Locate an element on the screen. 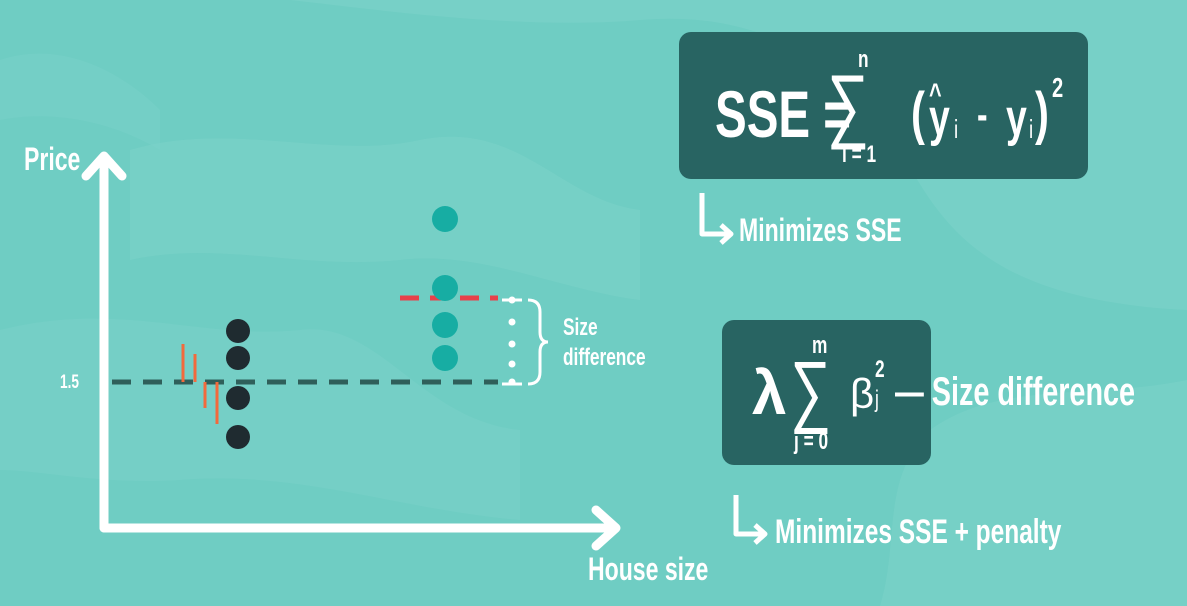 The width and height of the screenshot is (1187, 606). sum-upper-limit: m is located at coordinates (820, 345).